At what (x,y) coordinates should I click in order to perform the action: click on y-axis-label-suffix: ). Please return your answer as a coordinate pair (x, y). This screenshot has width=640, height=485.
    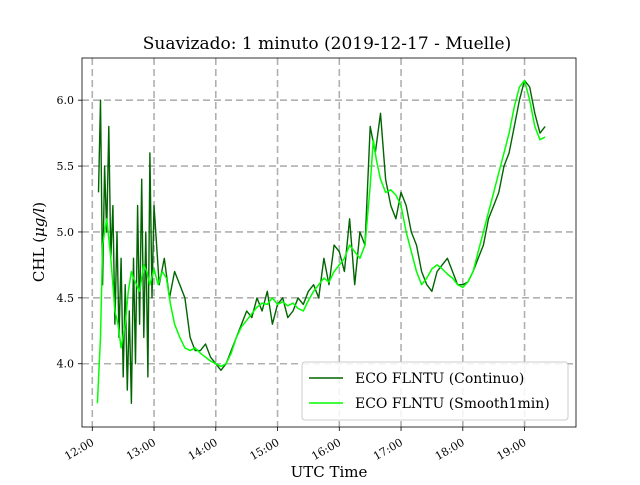
    Looking at the image, I should click on (39, 205).